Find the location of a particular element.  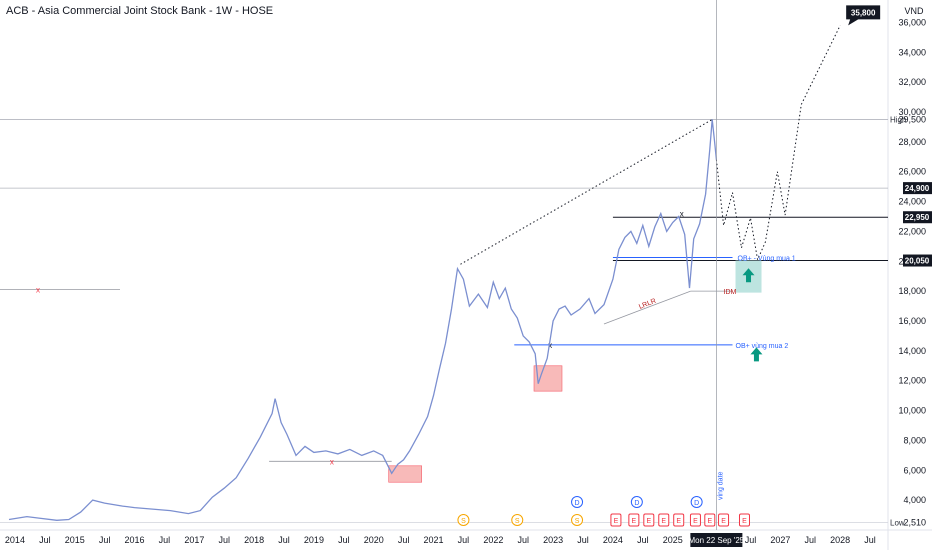

buy-arrow-1-icon is located at coordinates (748, 275).